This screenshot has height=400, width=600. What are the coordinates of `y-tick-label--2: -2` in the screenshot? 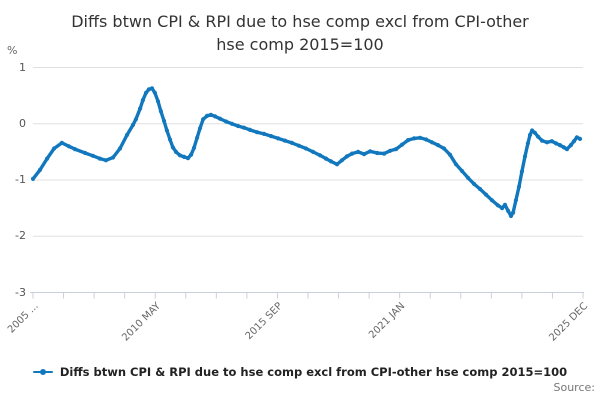 It's located at (20, 236).